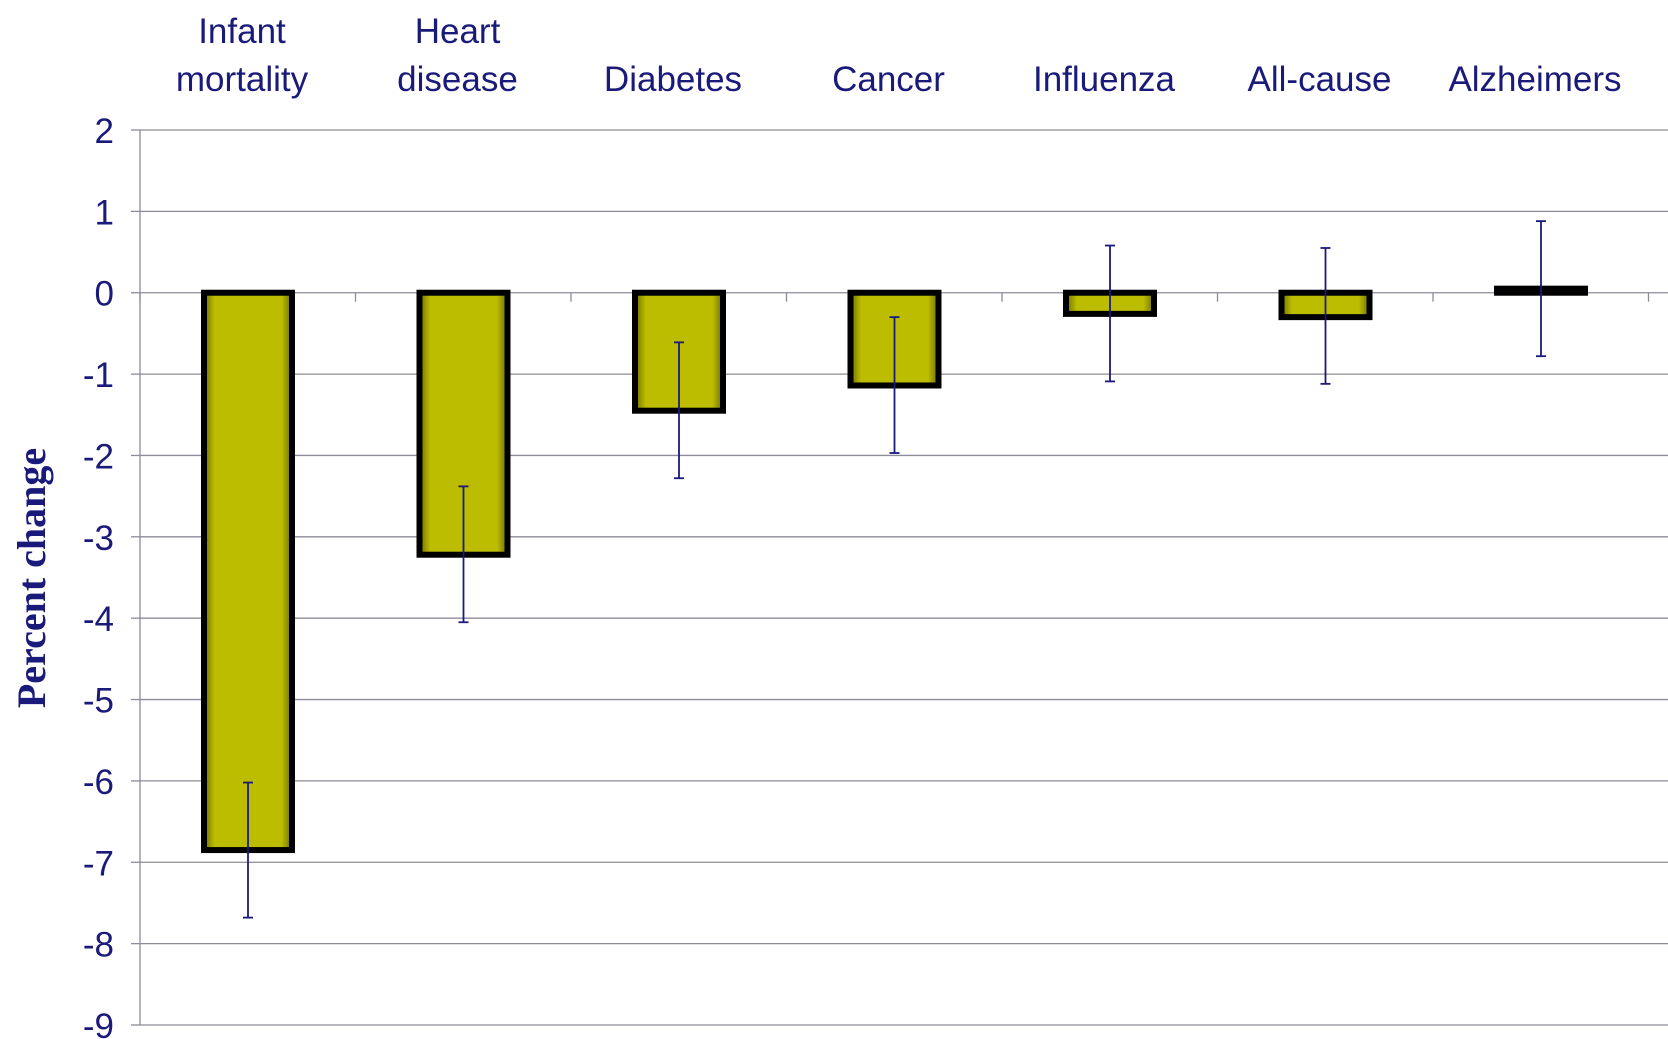 The image size is (1668, 1039). Describe the element at coordinates (98, 575) in the screenshot. I see `y-axis-tick-labels: 2 1 0 -1 -2 -3 -4 -5 -6 -7 -8 -9` at that location.